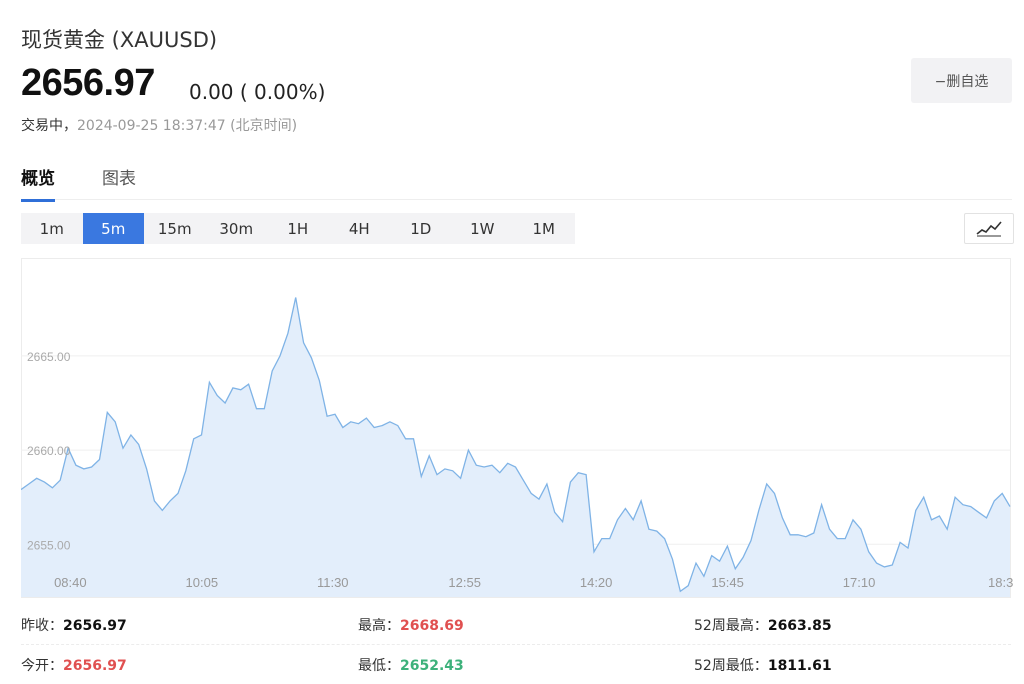 This screenshot has height=684, width=1024. I want to click on tab-chart: 图表, so click(119, 179).